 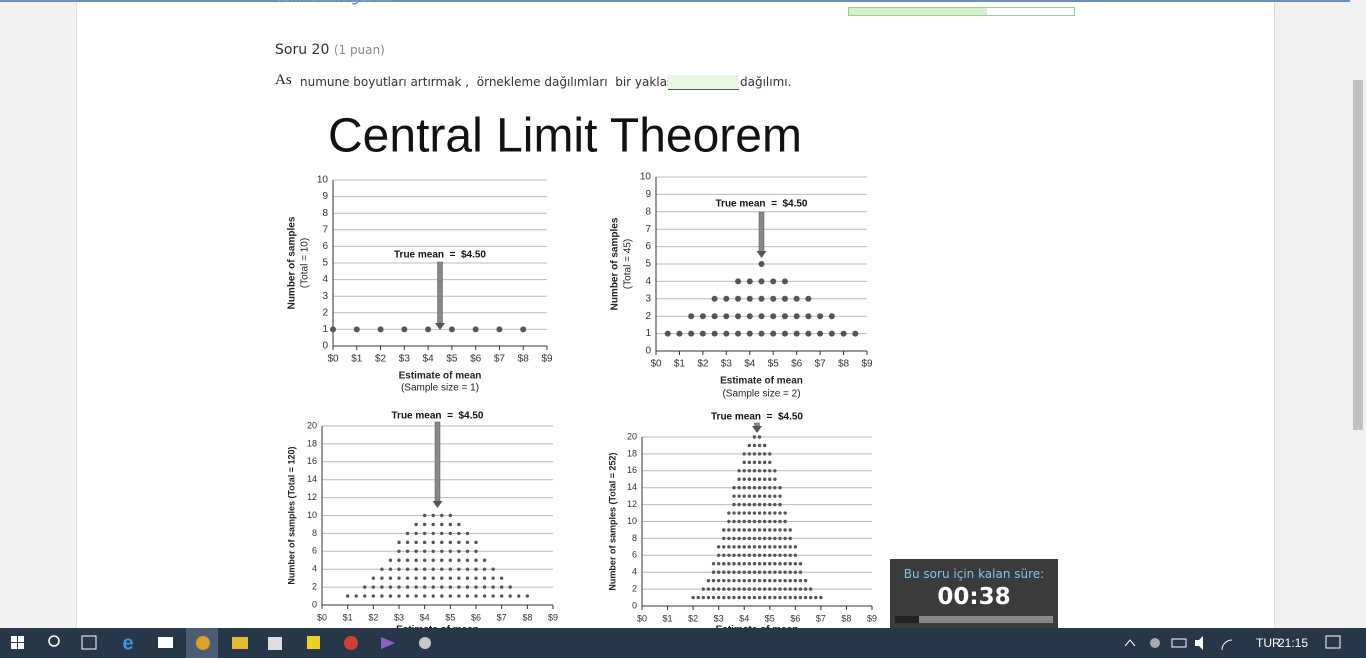 I want to click on y-tick-label: 20, so click(x=632, y=436).